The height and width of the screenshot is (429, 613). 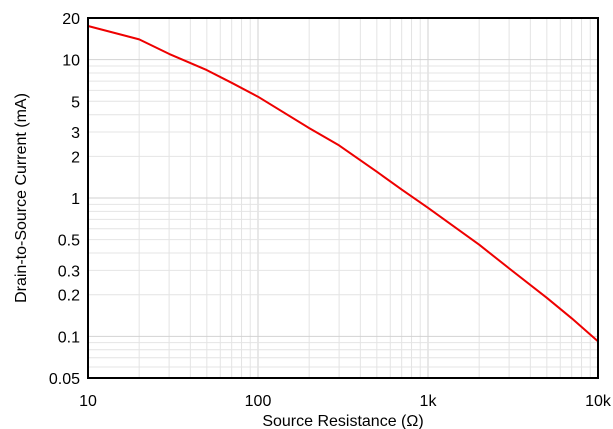 What do you see at coordinates (69, 337) in the screenshot?
I see `y-tick-label: 0.1` at bounding box center [69, 337].